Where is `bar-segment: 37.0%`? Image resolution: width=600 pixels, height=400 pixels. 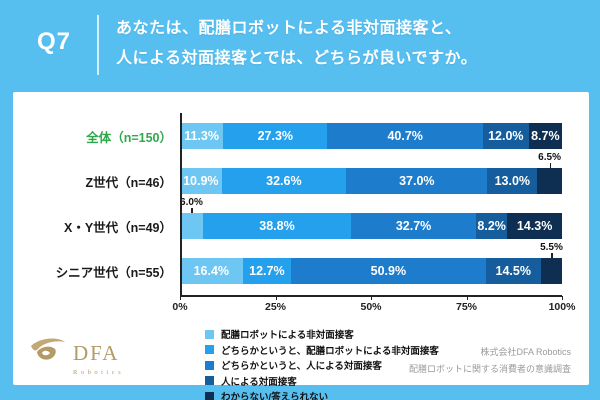 bar-segment: 37.0% is located at coordinates (417, 181).